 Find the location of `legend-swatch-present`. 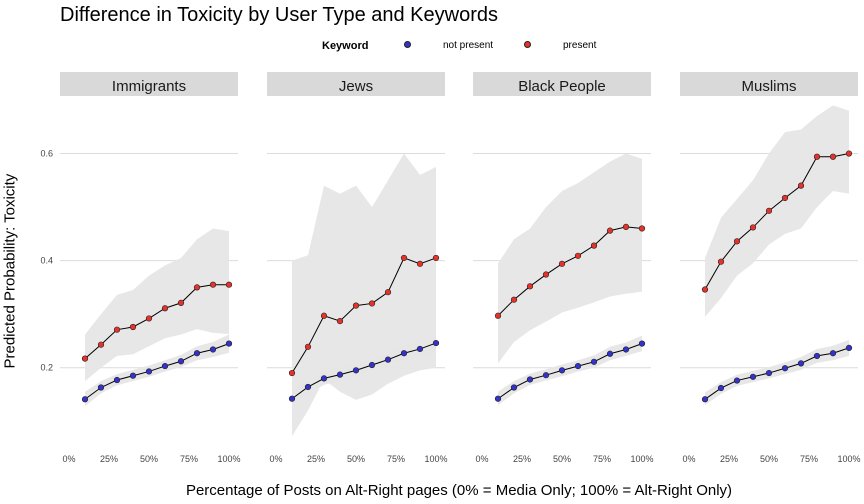

legend-swatch-present is located at coordinates (527, 44).